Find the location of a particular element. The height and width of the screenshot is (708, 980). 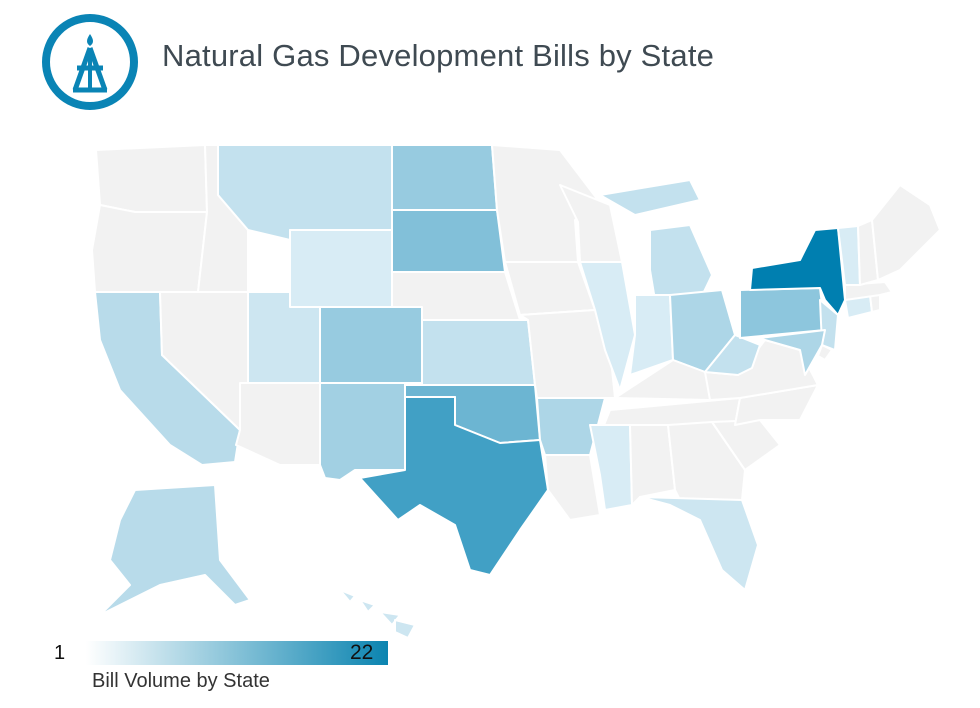

state-mt is located at coordinates (305, 192).